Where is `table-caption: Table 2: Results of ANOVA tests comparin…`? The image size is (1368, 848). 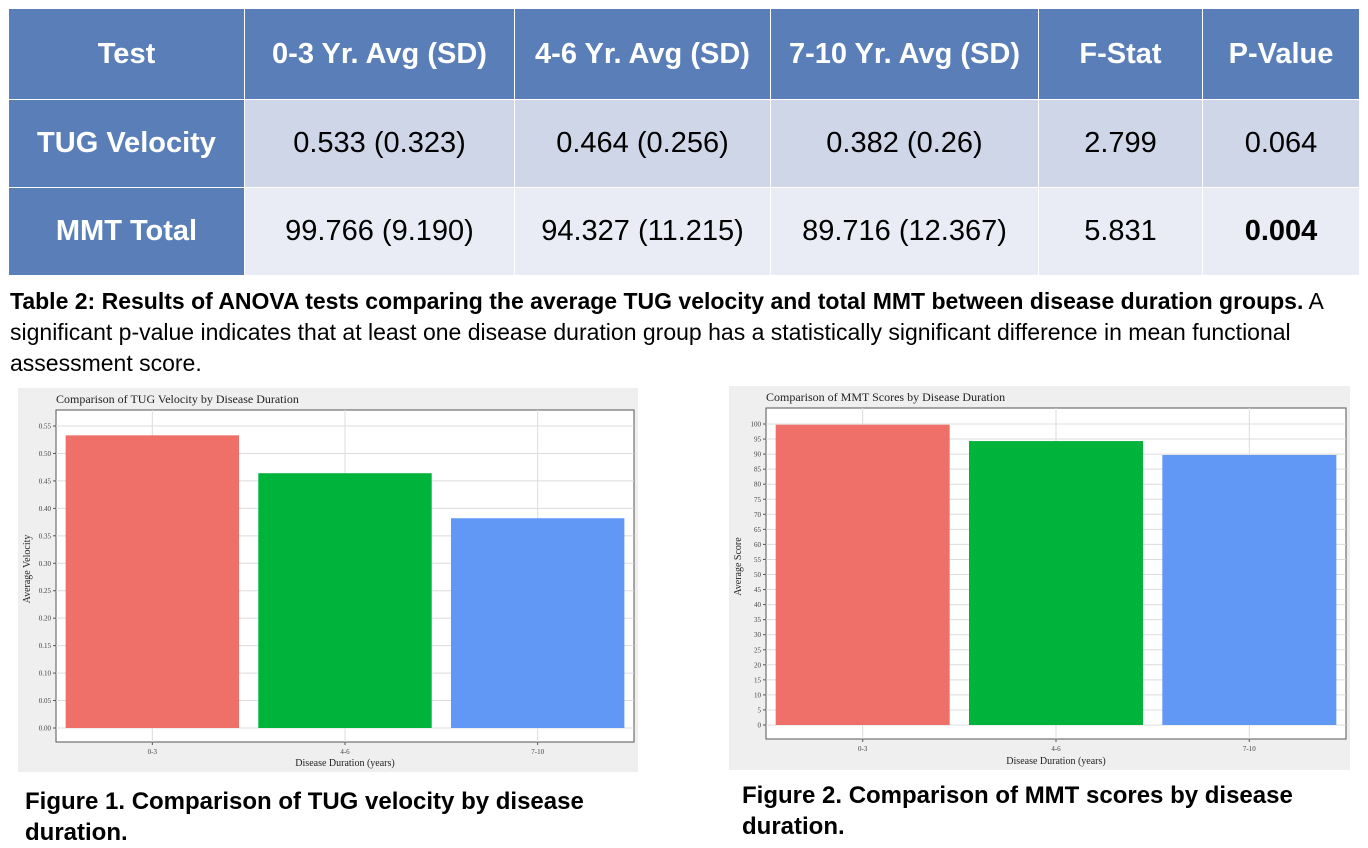
table-caption: Table 2: Results of ANOVA tests comparin… is located at coordinates (685, 332).